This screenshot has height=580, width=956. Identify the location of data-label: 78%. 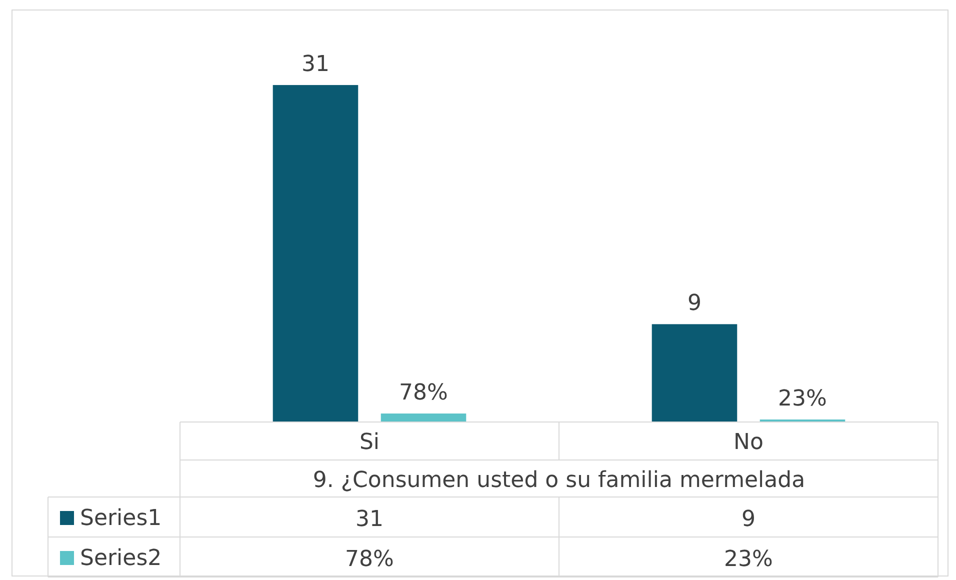
(369, 559).